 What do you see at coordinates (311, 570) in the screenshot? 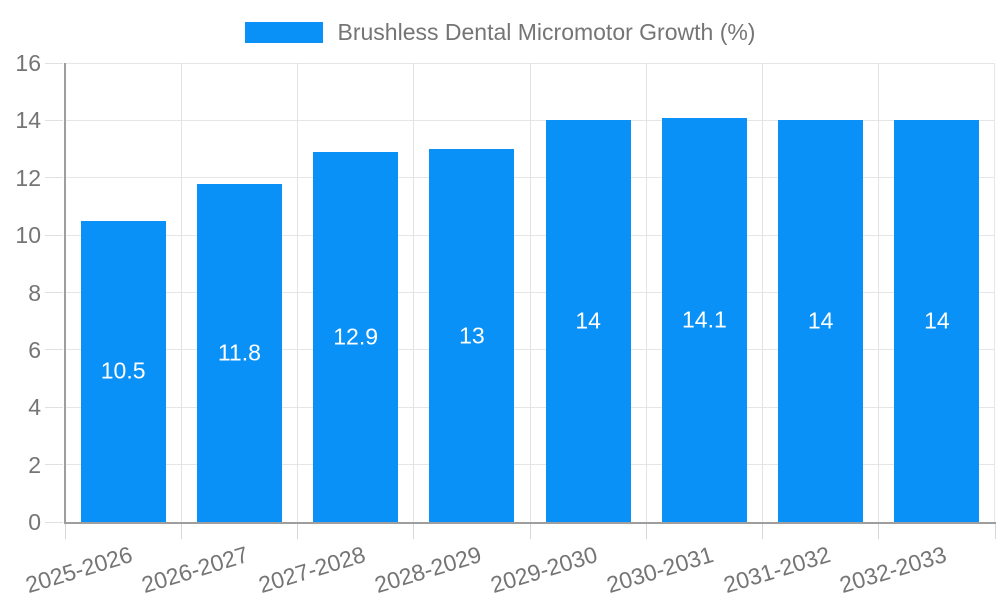
I see `x-axis-tick-label: 2027-2028` at bounding box center [311, 570].